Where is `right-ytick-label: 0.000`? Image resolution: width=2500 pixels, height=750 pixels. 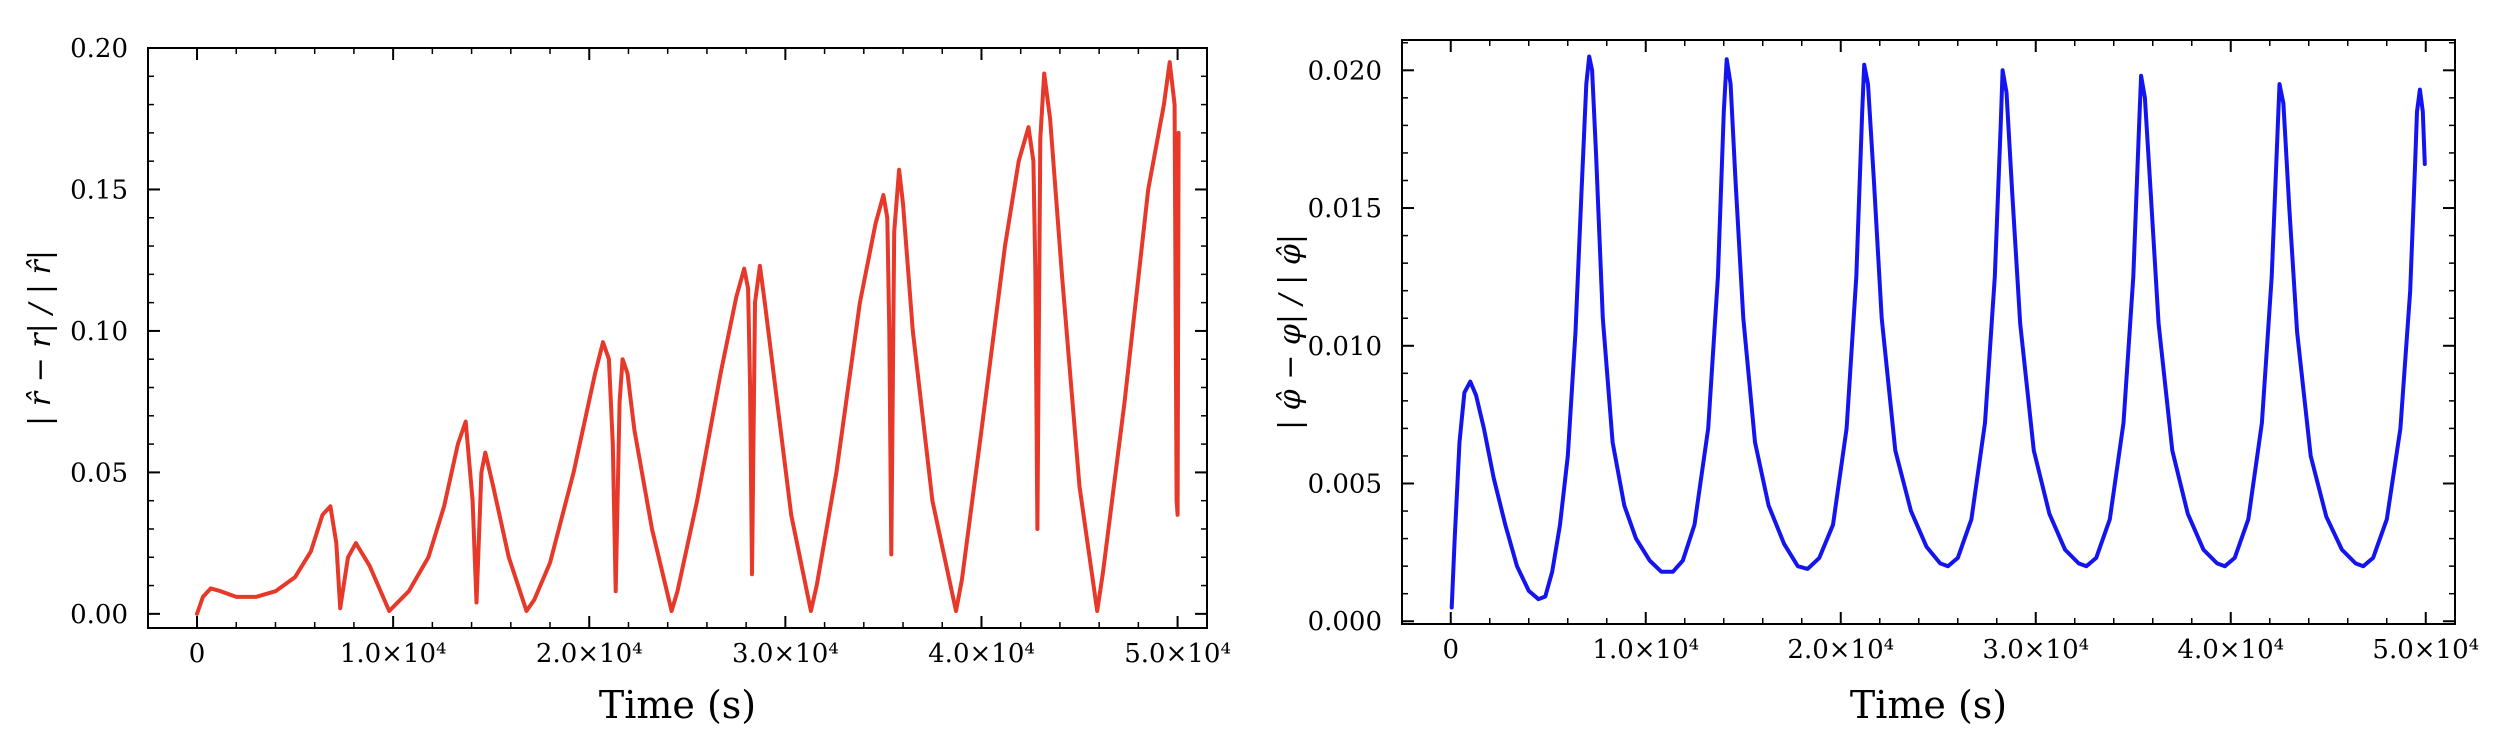 right-ytick-label: 0.000 is located at coordinates (1345, 622).